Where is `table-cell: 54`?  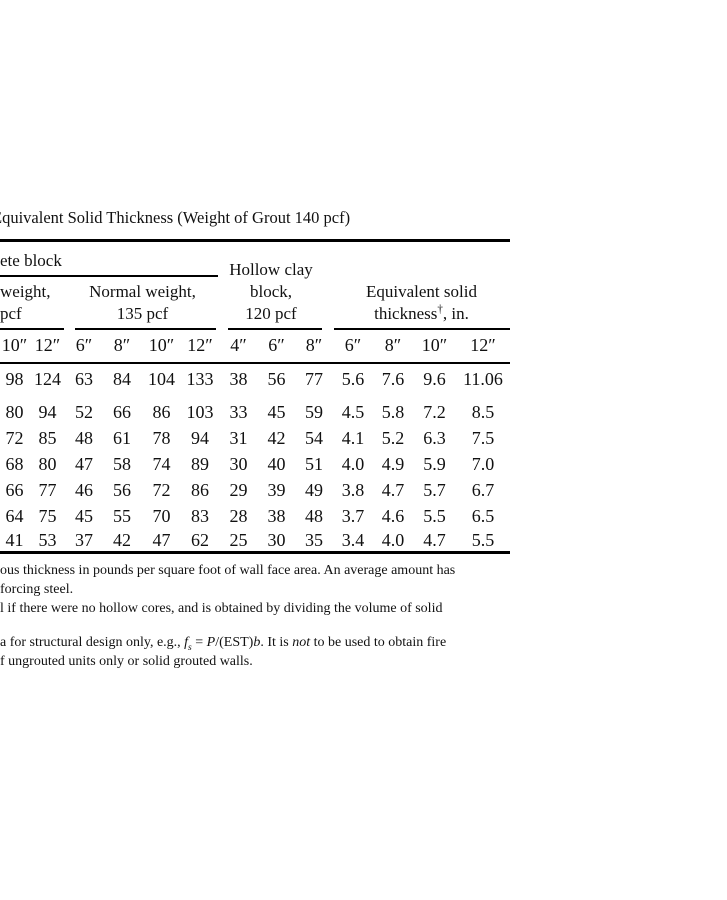
table-cell: 54 is located at coordinates (314, 438).